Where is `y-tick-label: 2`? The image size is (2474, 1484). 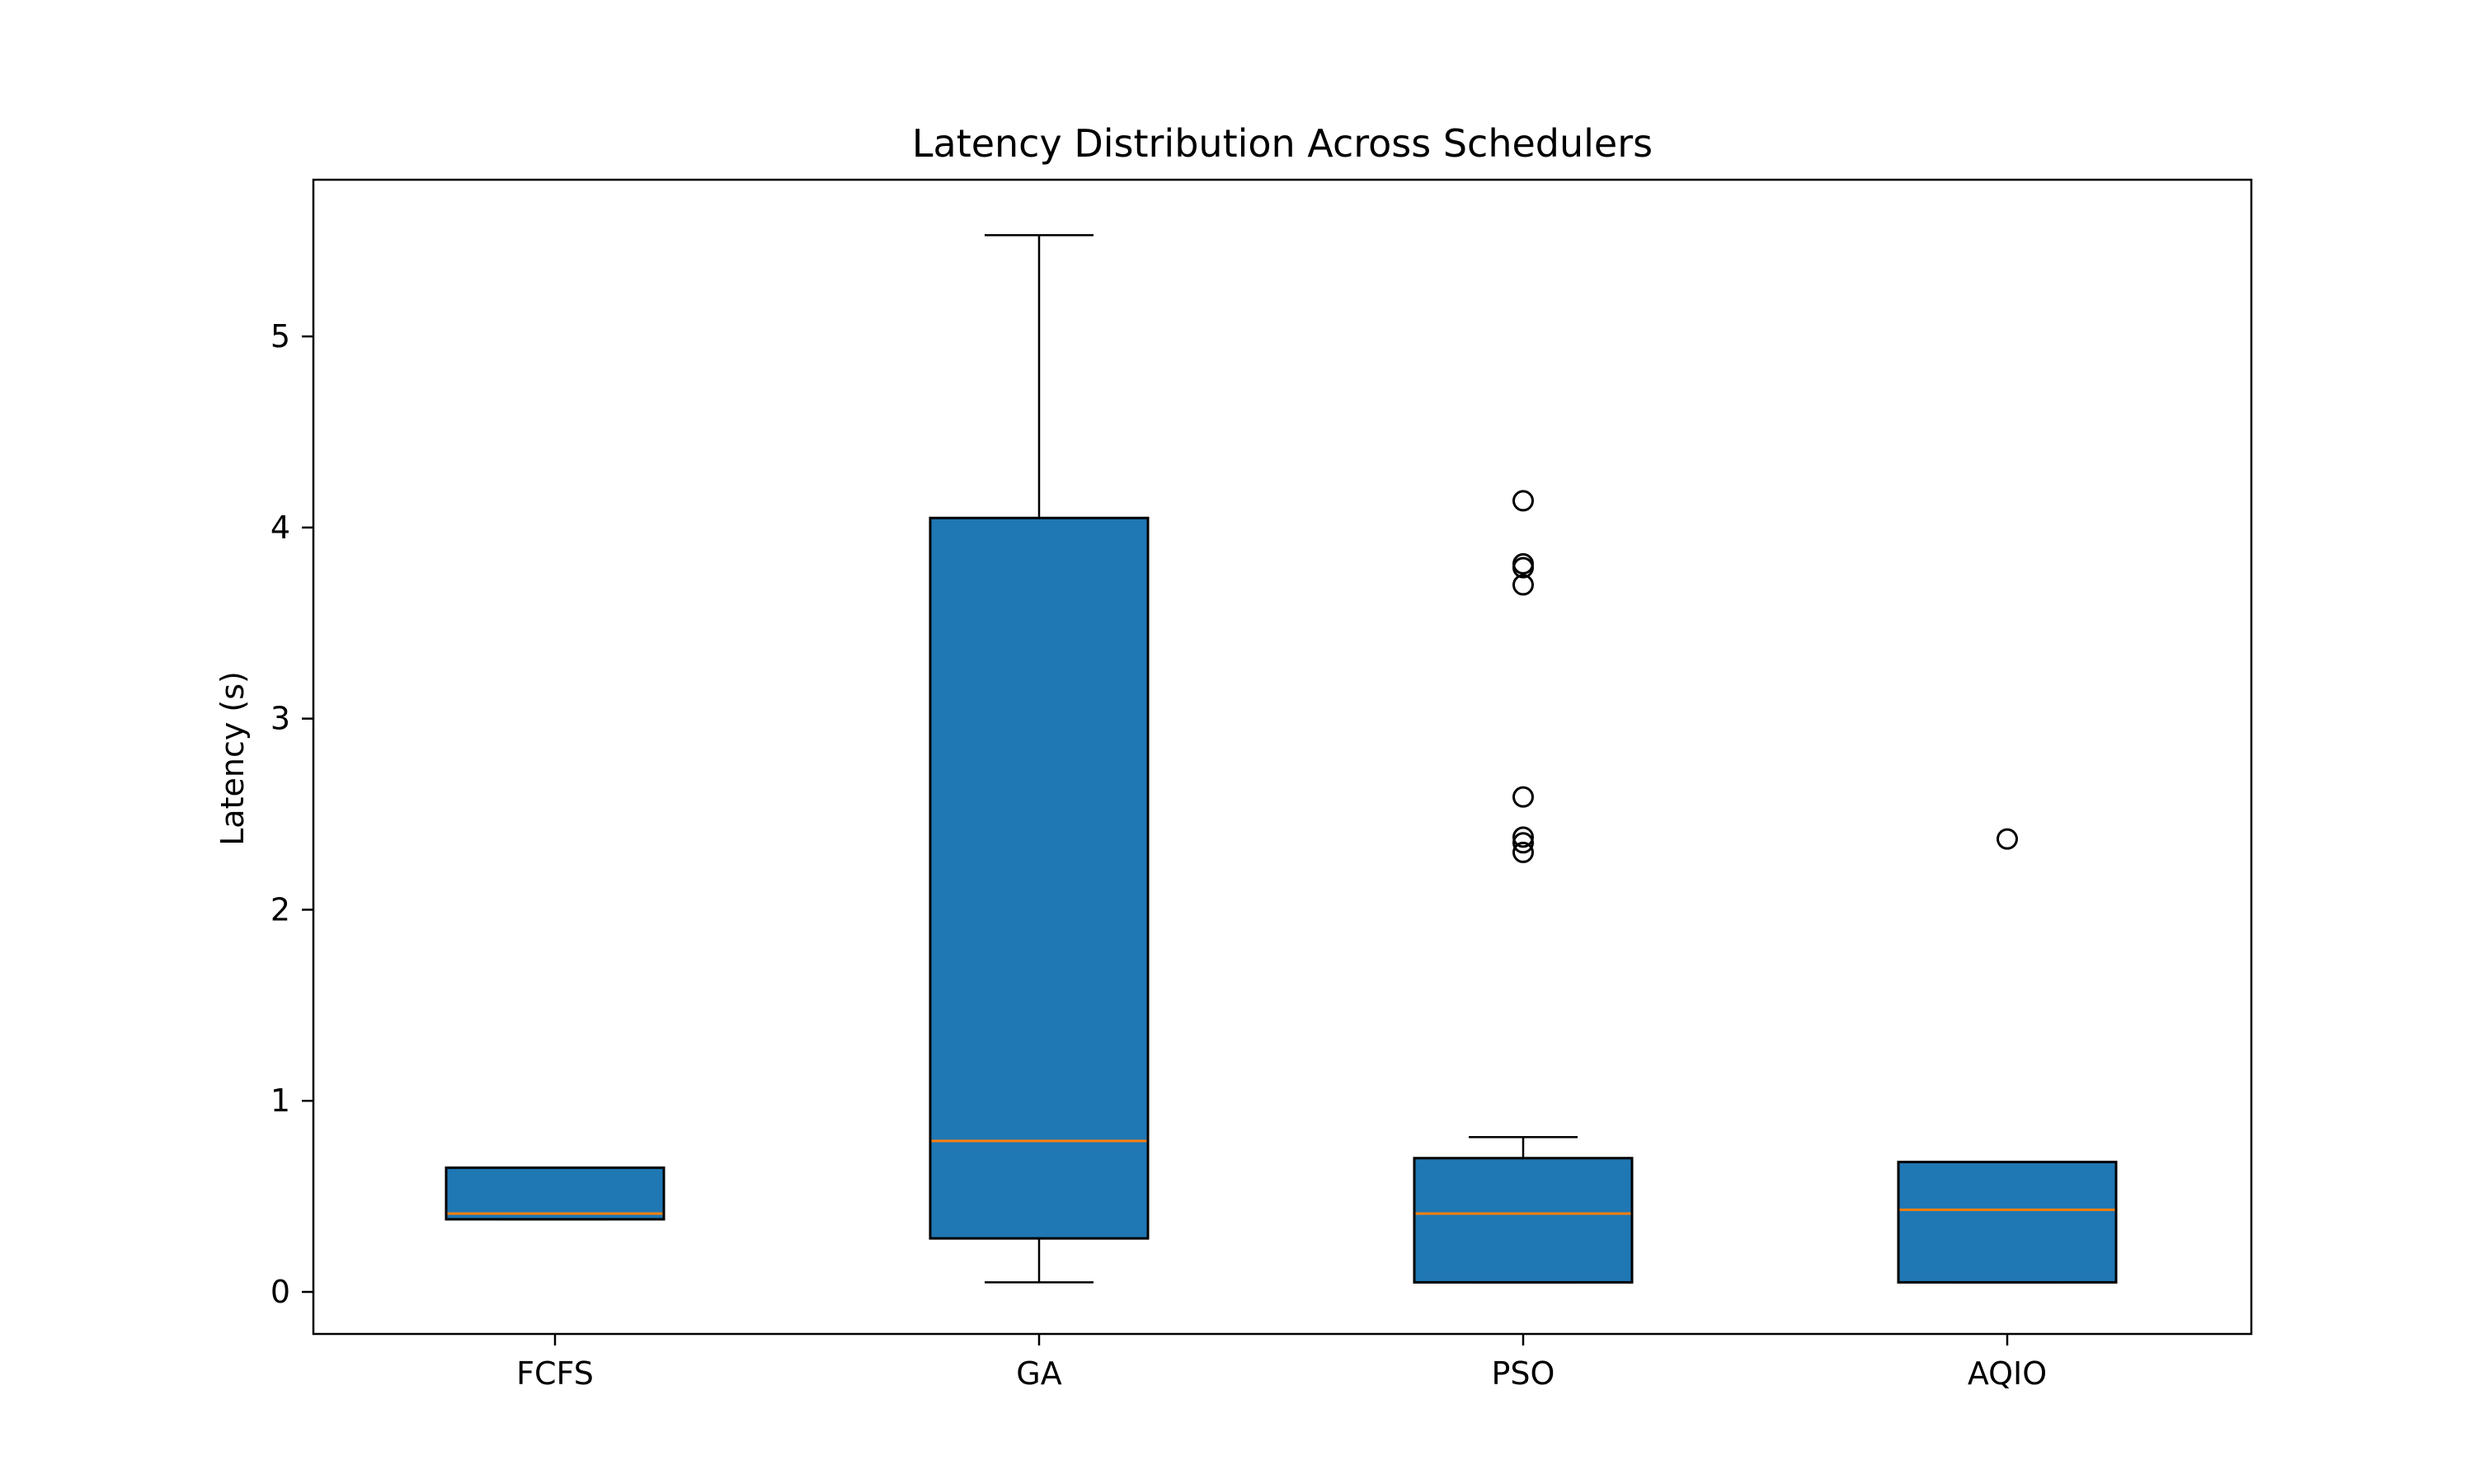
y-tick-label: 2 is located at coordinates (280, 909).